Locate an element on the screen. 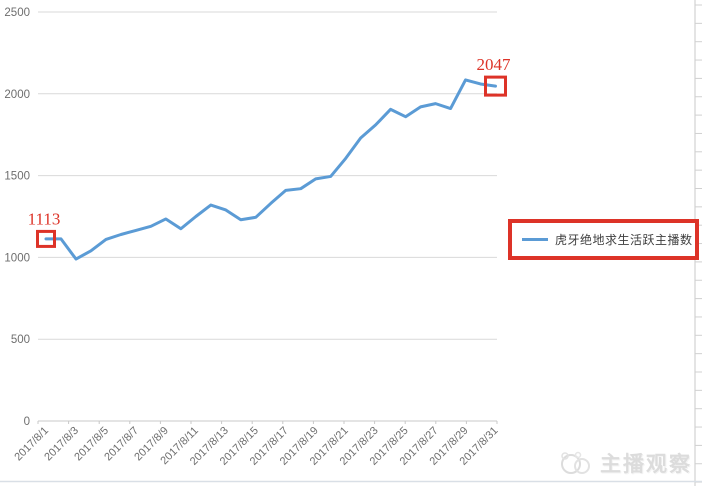 This screenshot has width=702, height=486. legend-red-highlight-box: 虎牙绝地求生活跃主播数 is located at coordinates (603, 239).